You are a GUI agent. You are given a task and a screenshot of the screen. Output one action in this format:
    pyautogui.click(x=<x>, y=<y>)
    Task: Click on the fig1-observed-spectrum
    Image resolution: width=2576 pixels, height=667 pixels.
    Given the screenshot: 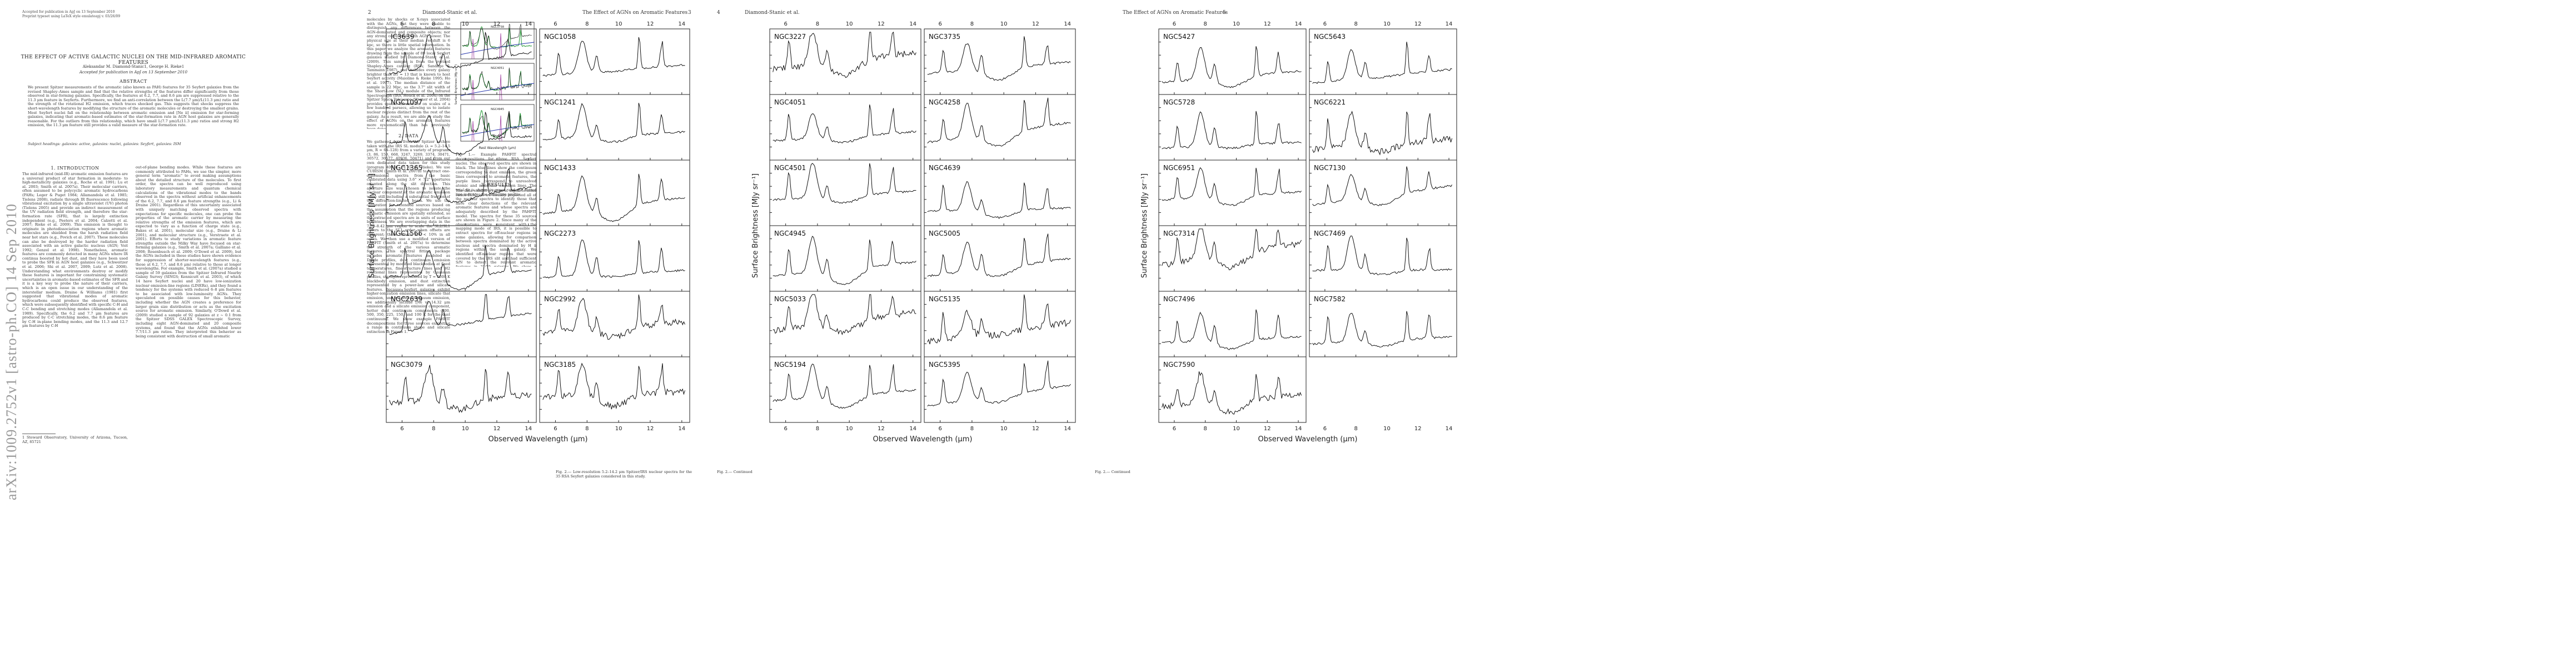 What is the action you would take?
    pyautogui.click(x=497, y=79)
    